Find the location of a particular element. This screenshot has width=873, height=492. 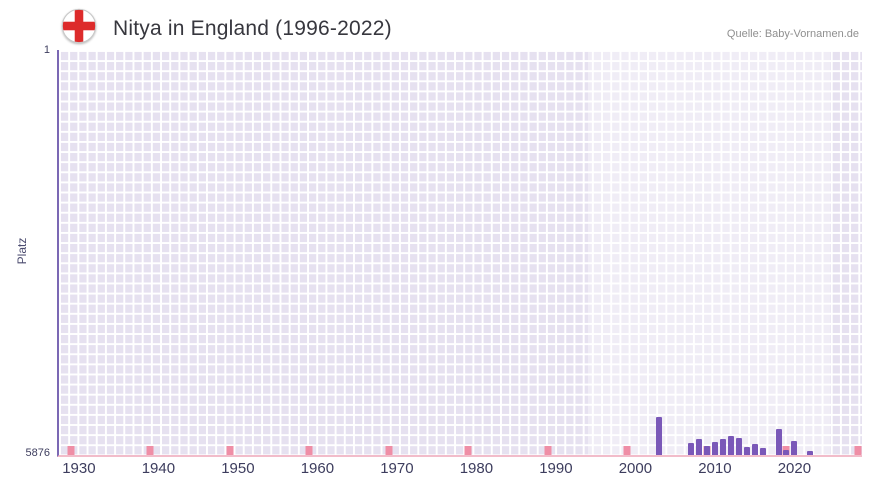

chart-header: Nitya in England (1996-2022) is located at coordinates (226, 28).